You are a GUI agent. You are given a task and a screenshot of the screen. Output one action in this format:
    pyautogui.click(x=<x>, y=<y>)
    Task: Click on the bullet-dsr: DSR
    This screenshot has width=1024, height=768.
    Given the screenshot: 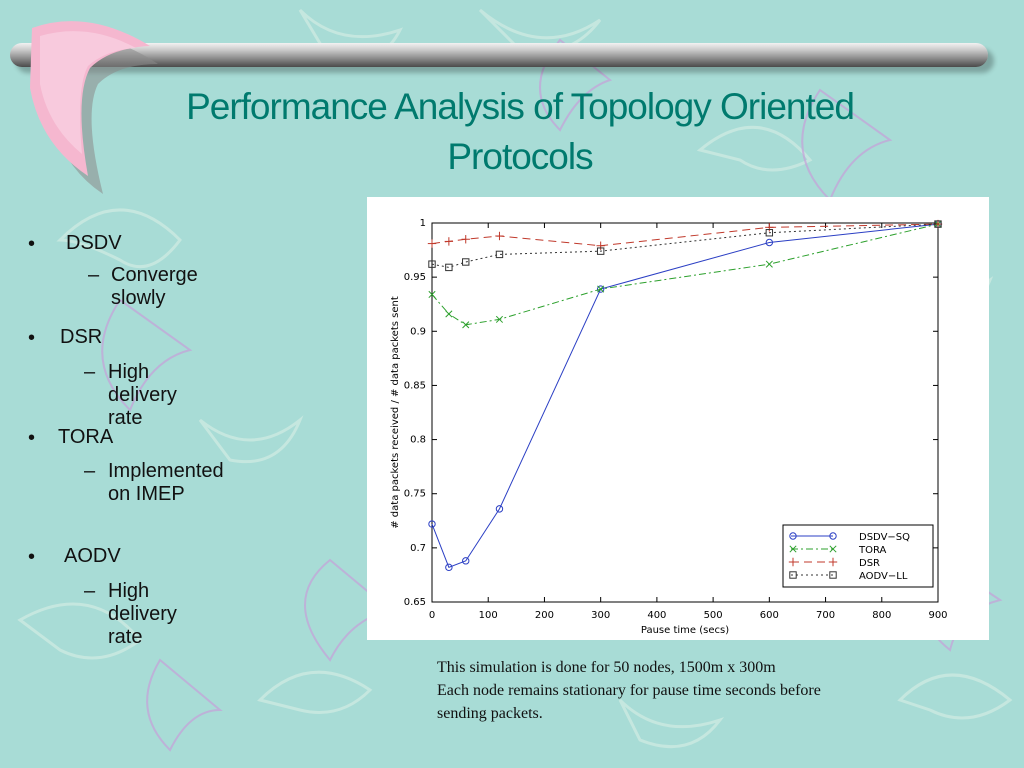 What is the action you would take?
    pyautogui.click(x=81, y=337)
    